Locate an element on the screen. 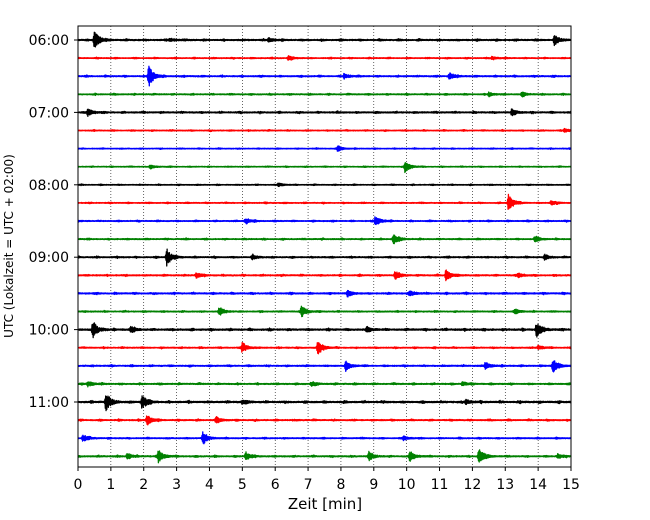 The width and height of the screenshot is (650, 520). x-tick-label: 8 is located at coordinates (340, 485).